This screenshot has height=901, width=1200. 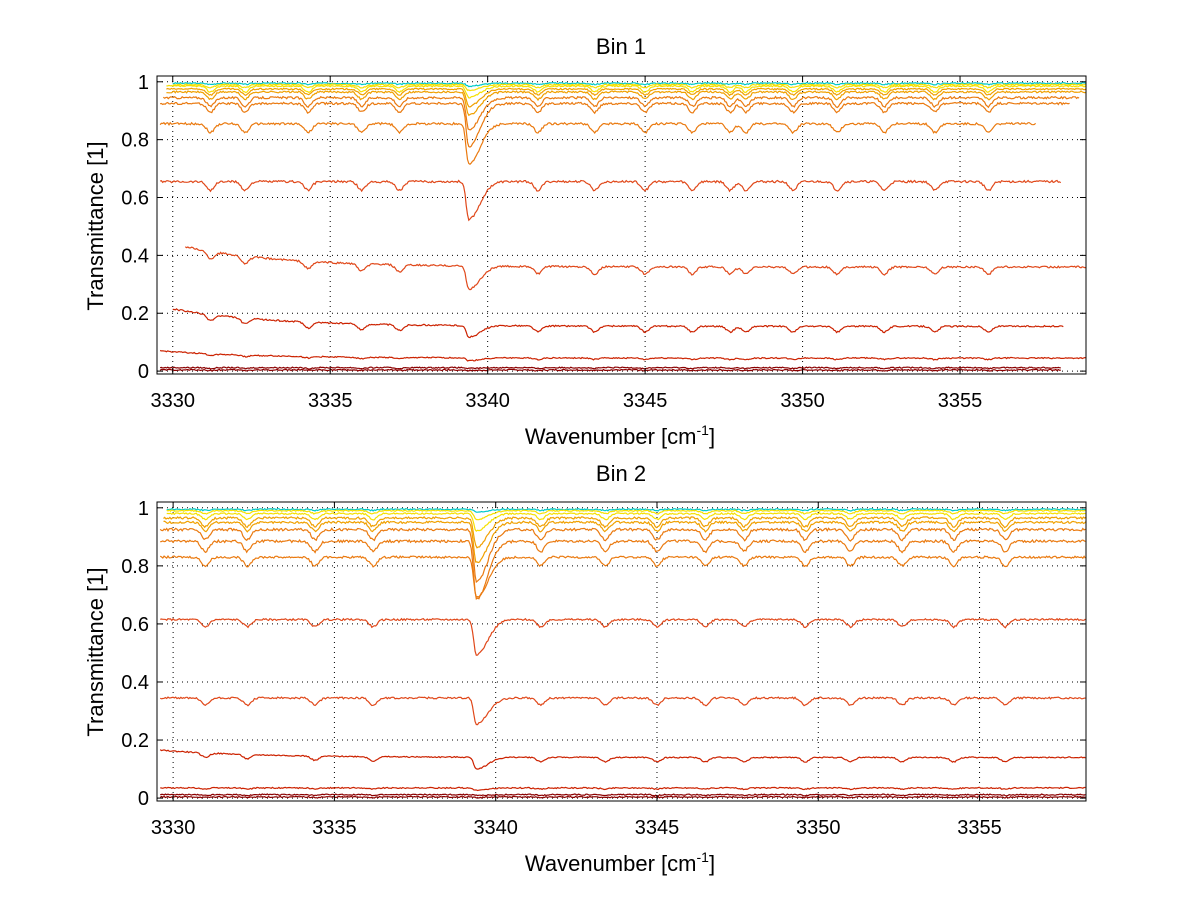 I want to click on chart-title: Bin 1, so click(x=621, y=46).